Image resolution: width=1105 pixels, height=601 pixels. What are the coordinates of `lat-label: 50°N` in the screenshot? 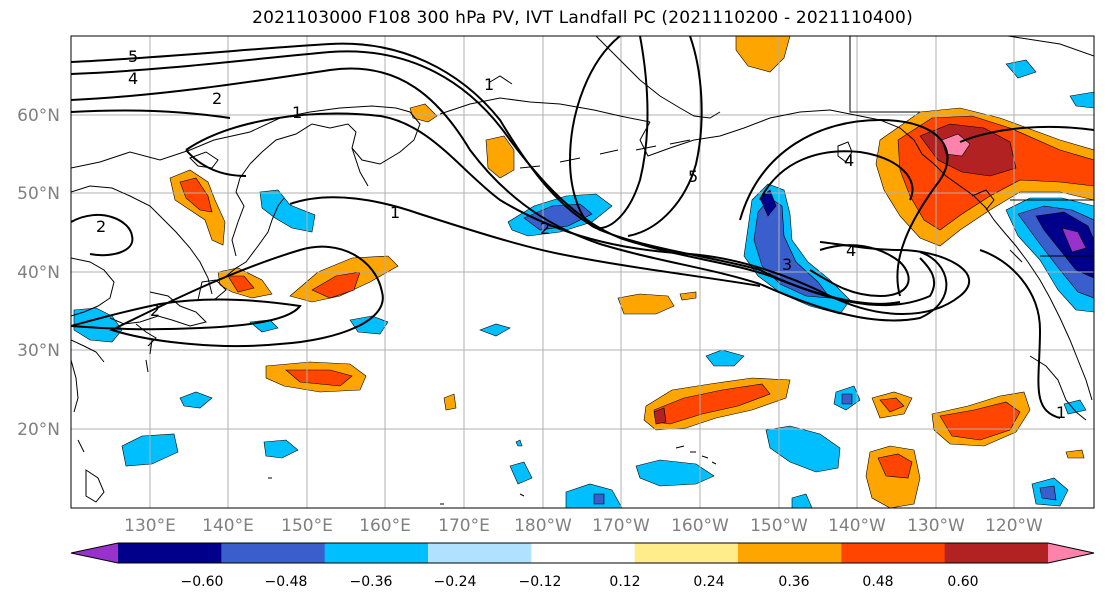 It's located at (38, 194).